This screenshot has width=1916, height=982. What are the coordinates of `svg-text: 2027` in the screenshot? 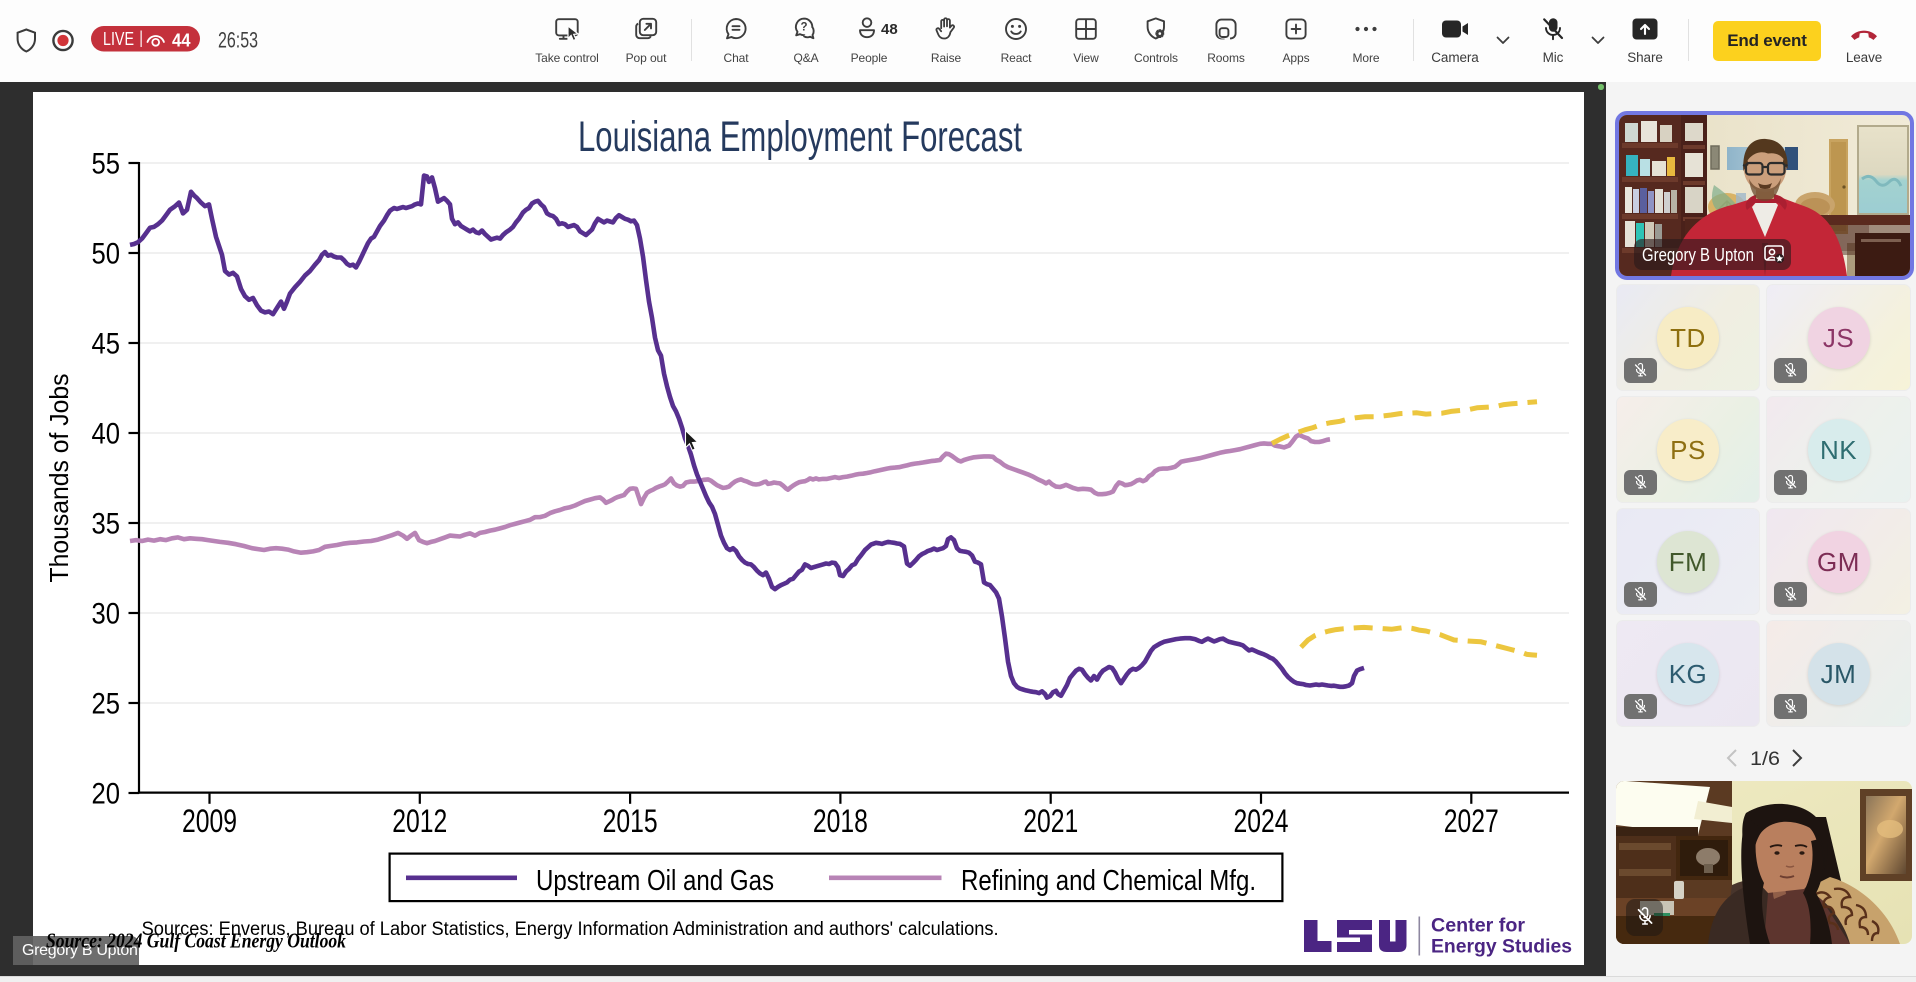 It's located at (1471, 821).